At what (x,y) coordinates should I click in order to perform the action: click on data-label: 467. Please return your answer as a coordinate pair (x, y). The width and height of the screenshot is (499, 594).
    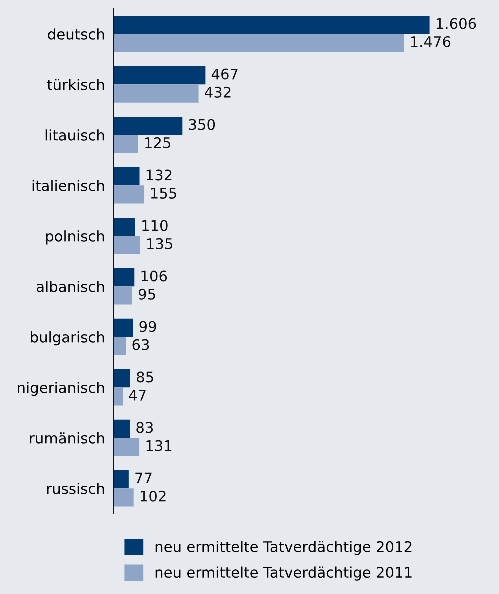
    Looking at the image, I should click on (225, 74).